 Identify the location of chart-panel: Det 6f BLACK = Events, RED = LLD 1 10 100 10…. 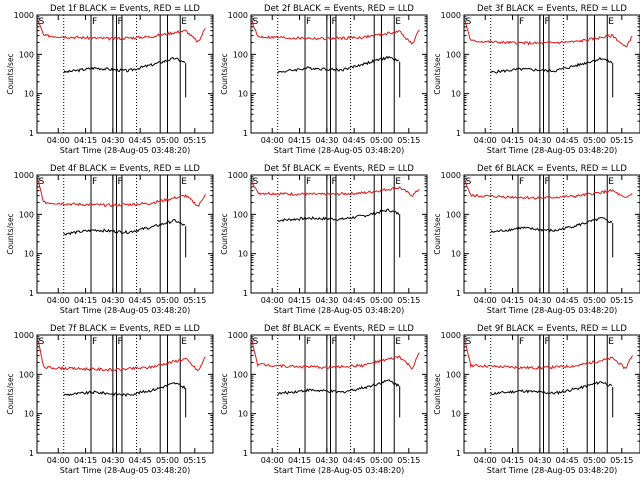
(536, 239).